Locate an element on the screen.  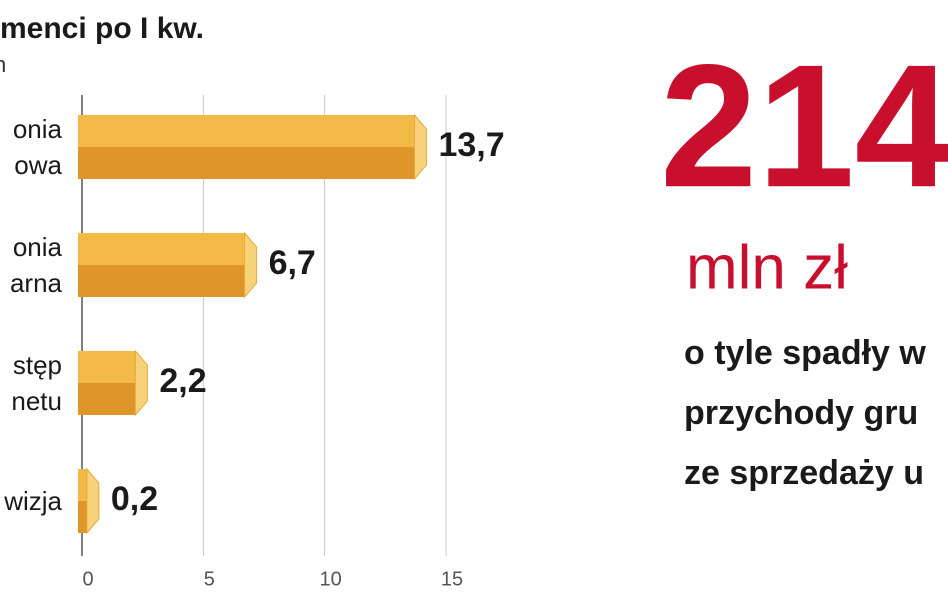
value-label: 0,2 is located at coordinates (134, 499).